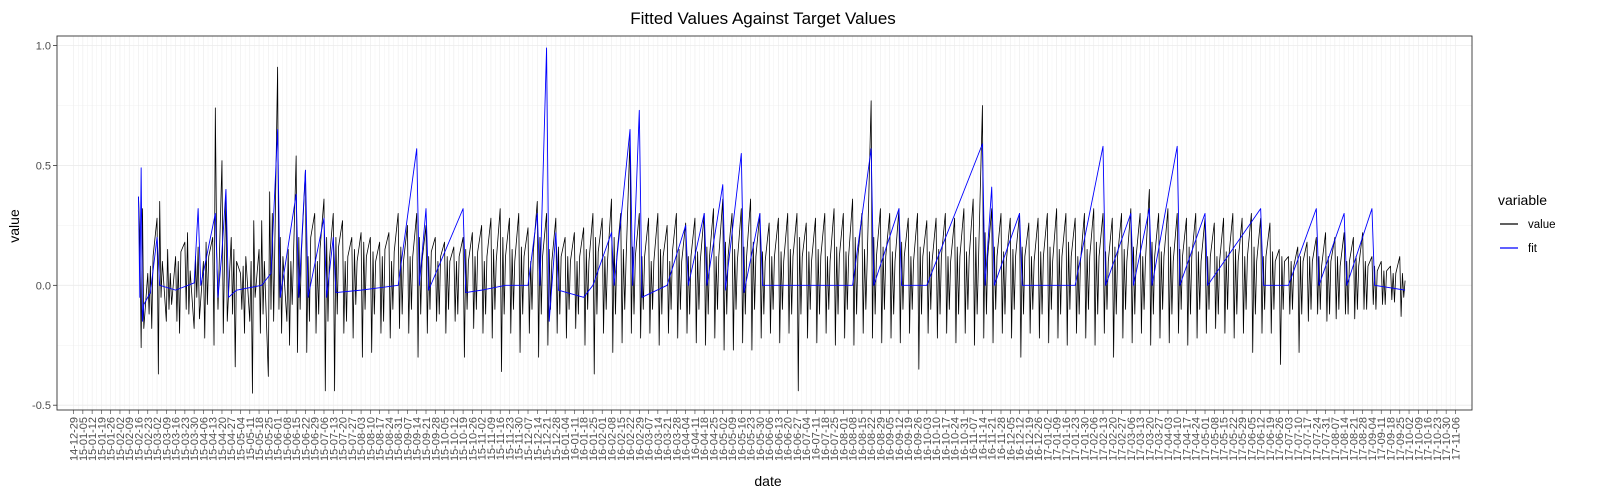 The width and height of the screenshot is (1600, 500). What do you see at coordinates (510, 438) in the screenshot?
I see `x-tick-label: 15-11-23` at bounding box center [510, 438].